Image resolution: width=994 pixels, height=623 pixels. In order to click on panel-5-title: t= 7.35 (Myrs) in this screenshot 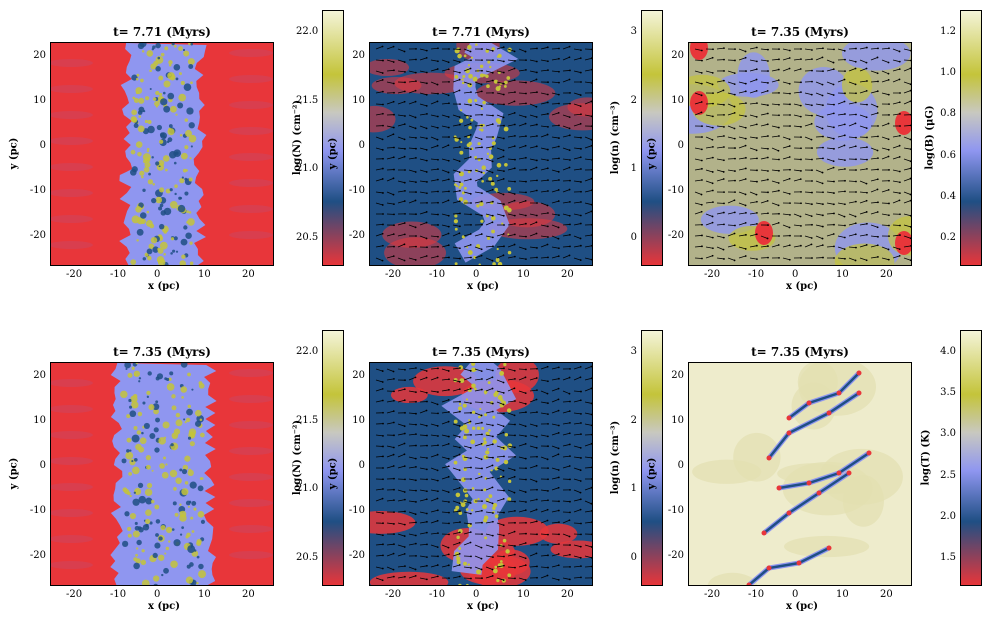, I will do `click(481, 352)`.